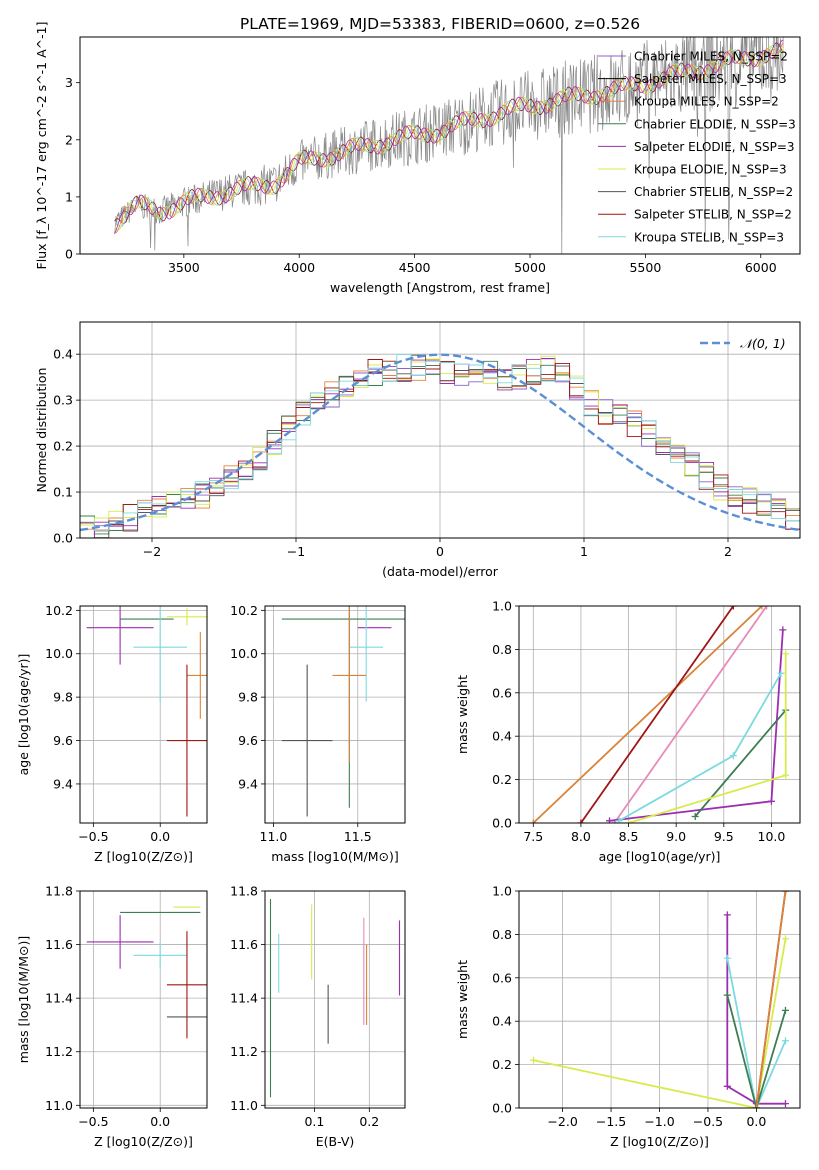 The height and width of the screenshot is (1170, 819). I want to click on y-tick-label: 1.0, so click(502, 891).